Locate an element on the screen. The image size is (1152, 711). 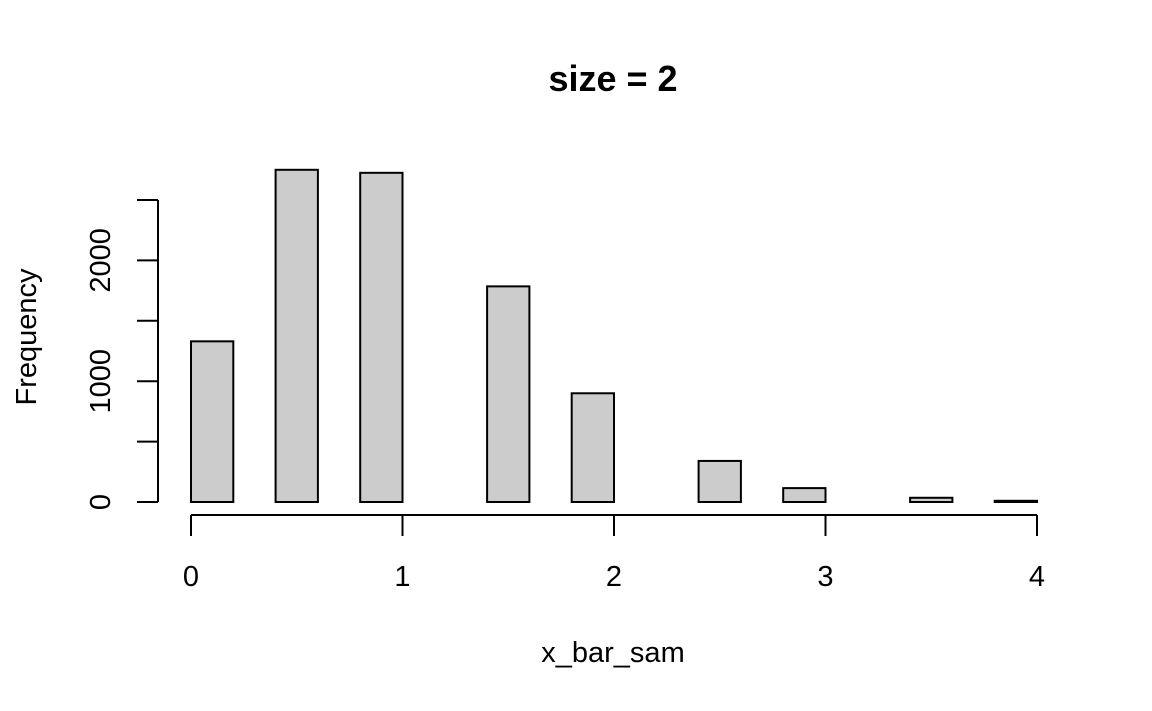
x-tick-label-1: 1 is located at coordinates (402, 577).